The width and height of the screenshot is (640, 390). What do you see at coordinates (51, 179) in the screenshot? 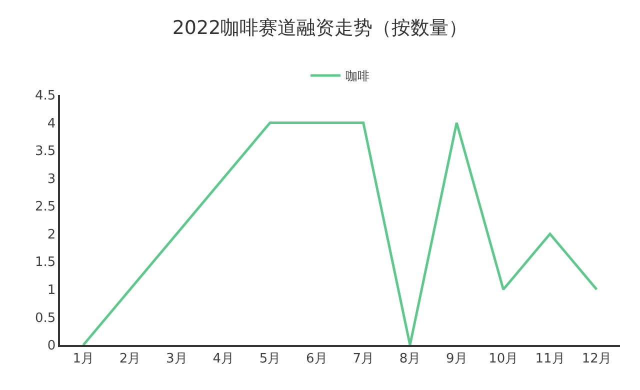
I see `y-tick-label: 3` at bounding box center [51, 179].